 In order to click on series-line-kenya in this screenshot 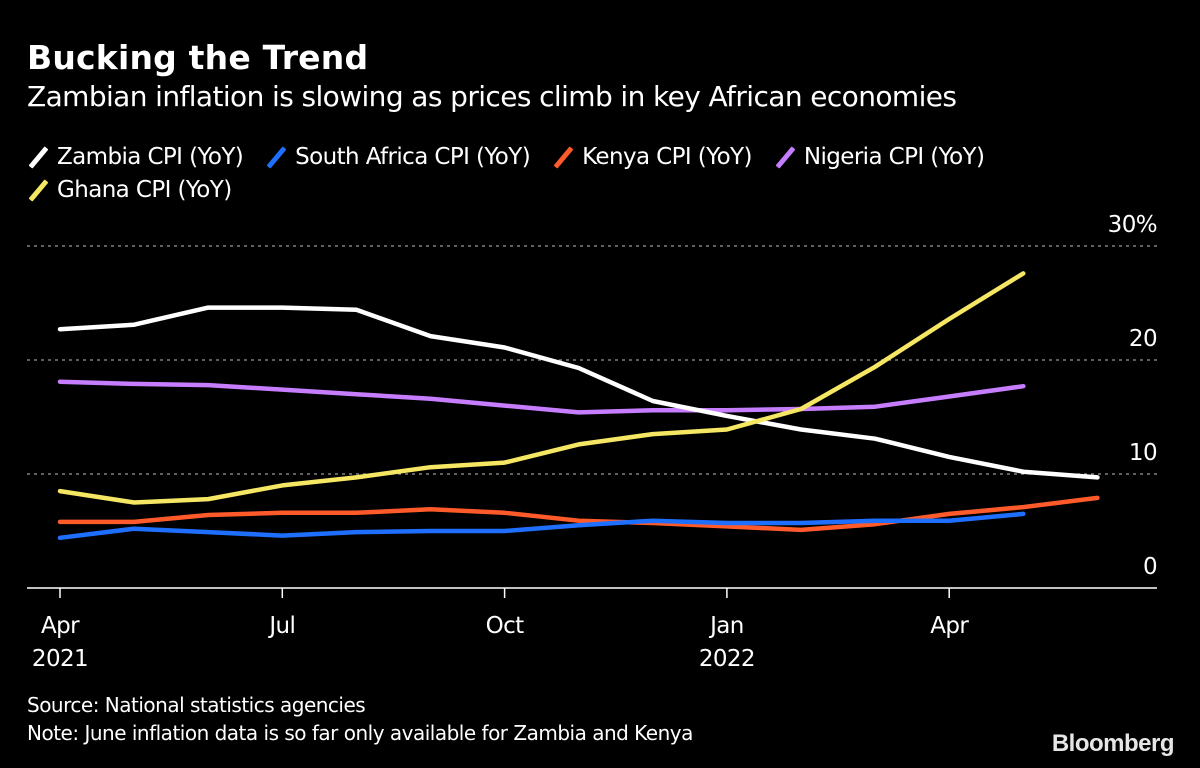, I will do `click(578, 514)`.